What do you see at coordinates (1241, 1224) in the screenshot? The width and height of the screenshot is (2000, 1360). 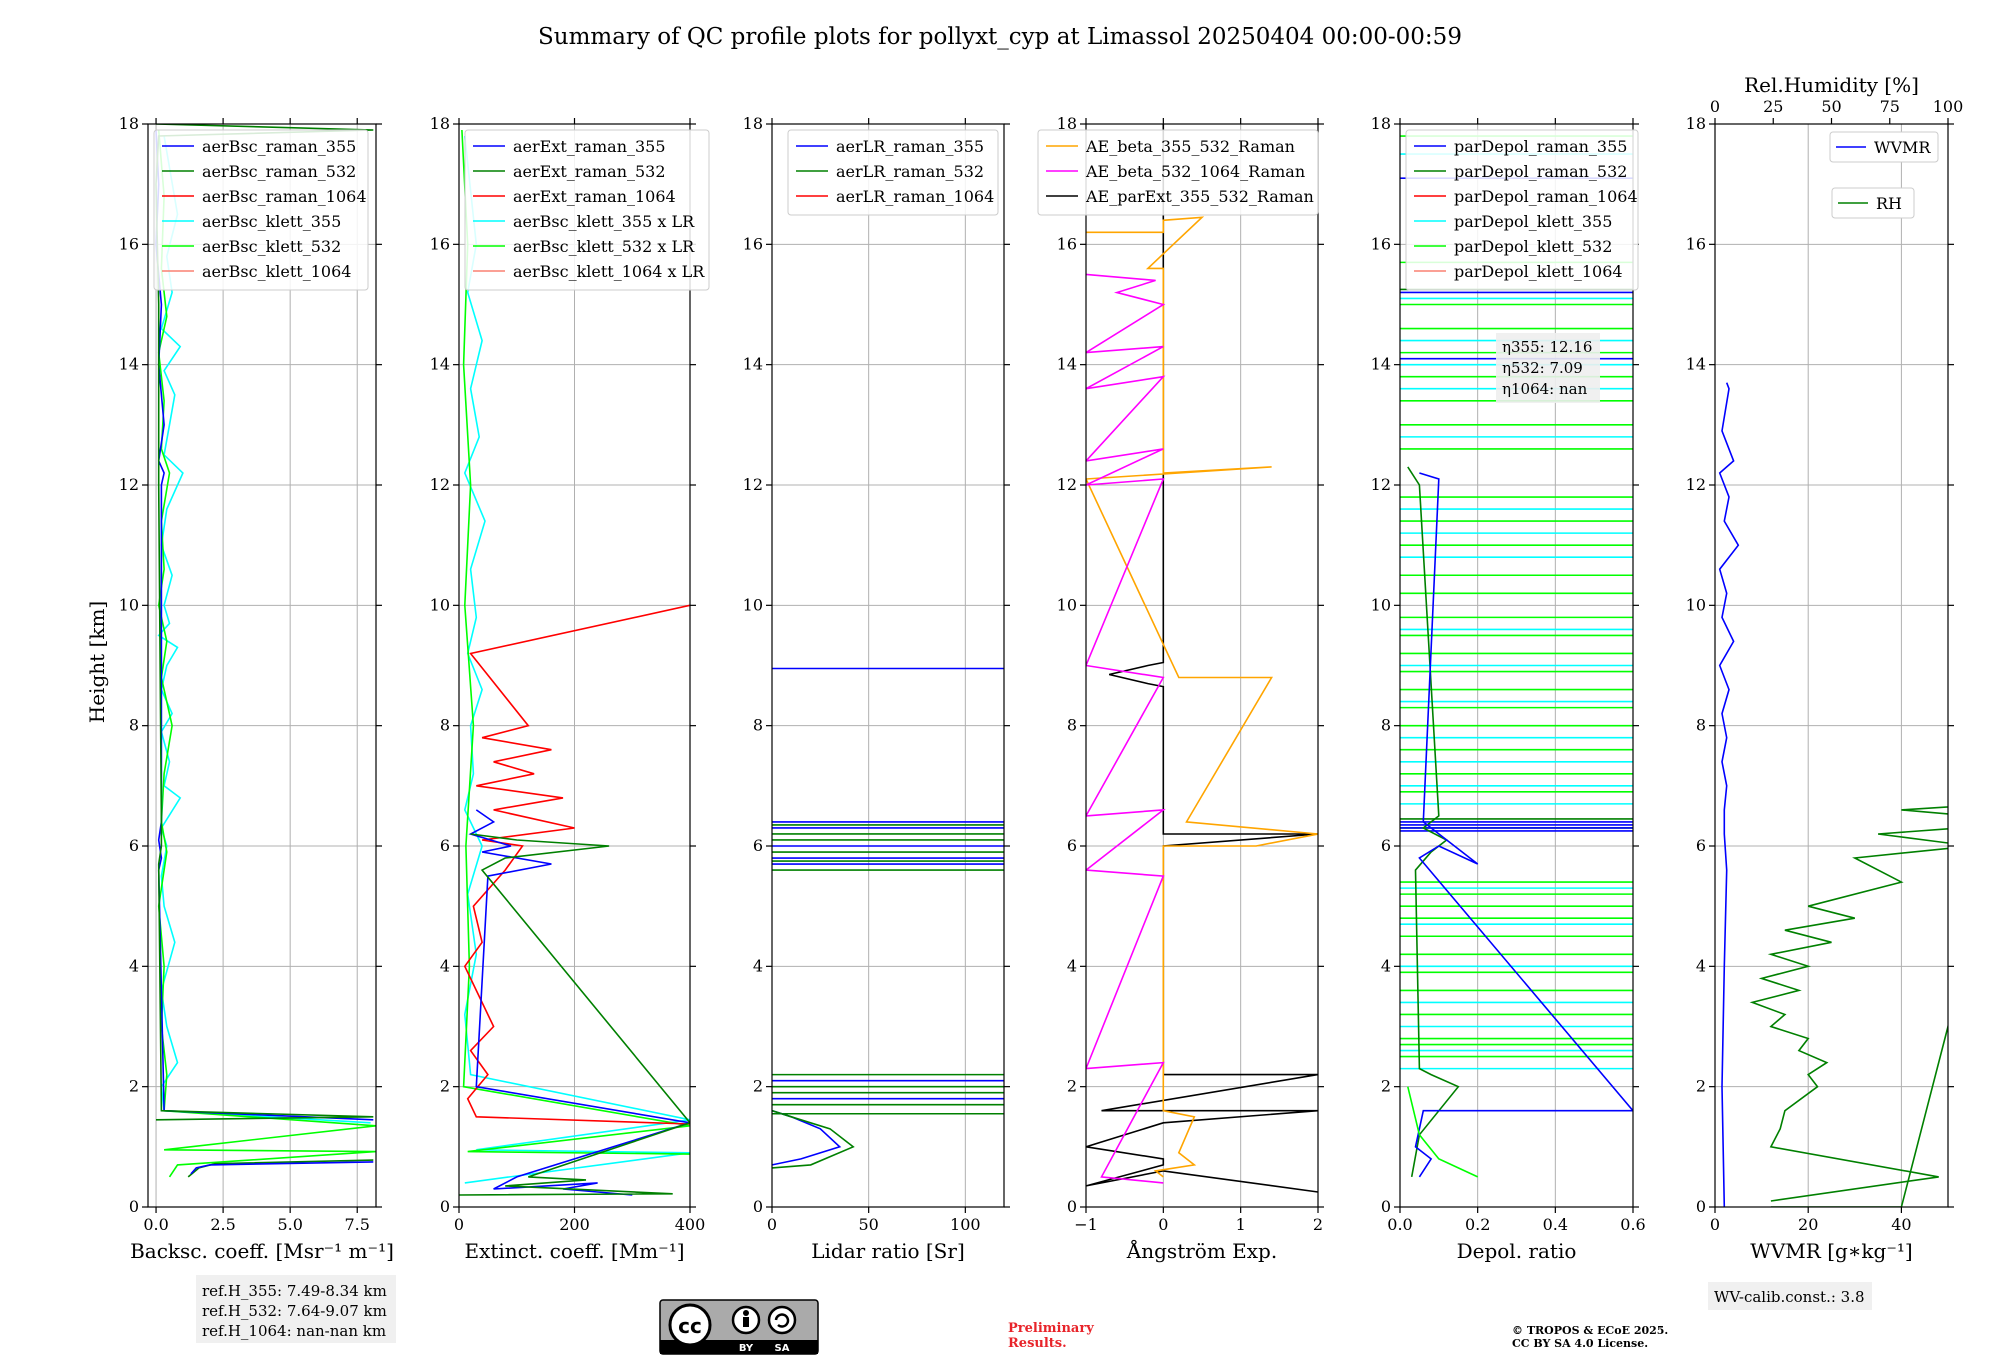 I see `x-tick-label: 1` at bounding box center [1241, 1224].